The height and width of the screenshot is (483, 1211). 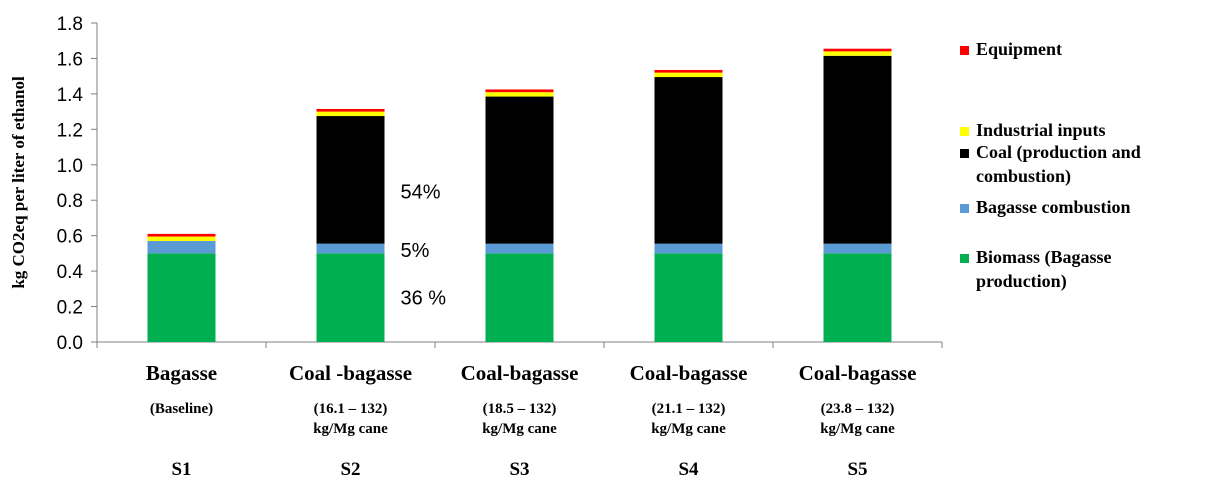 What do you see at coordinates (688, 469) in the screenshot?
I see `scenario-label: S4` at bounding box center [688, 469].